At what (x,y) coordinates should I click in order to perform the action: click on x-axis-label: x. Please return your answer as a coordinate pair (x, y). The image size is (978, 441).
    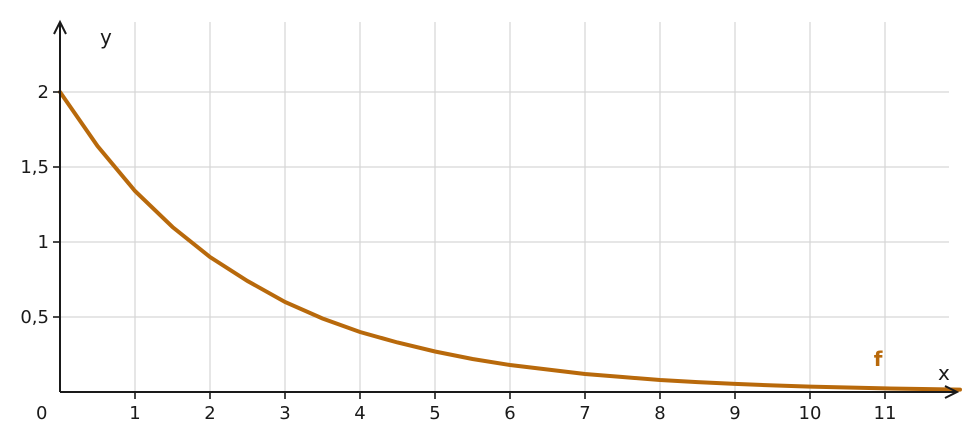
    Looking at the image, I should click on (944, 373).